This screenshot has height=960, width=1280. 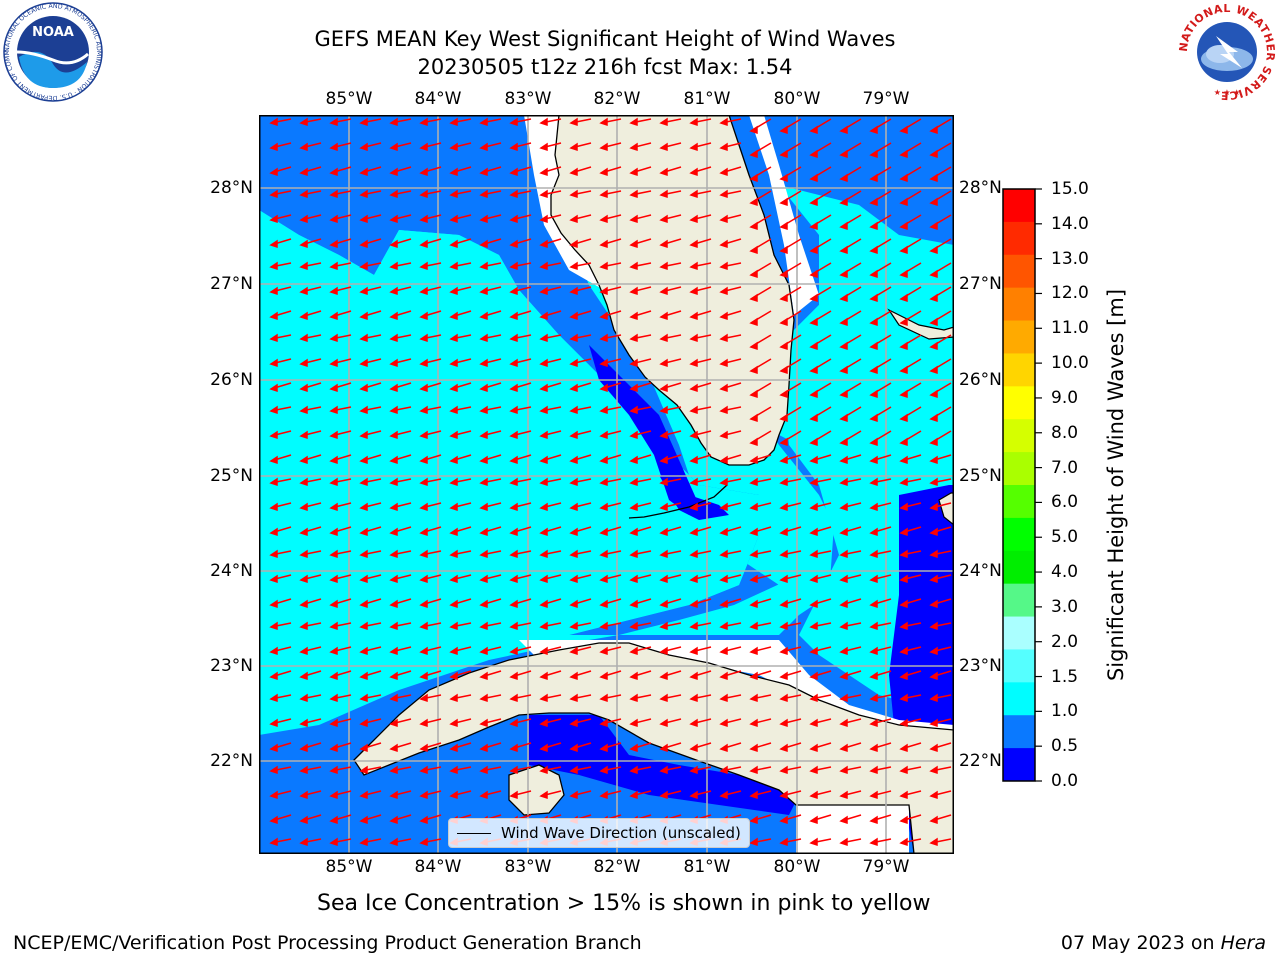 I want to click on map-legend: Wind Wave Direction (unscaled), so click(x=599, y=833).